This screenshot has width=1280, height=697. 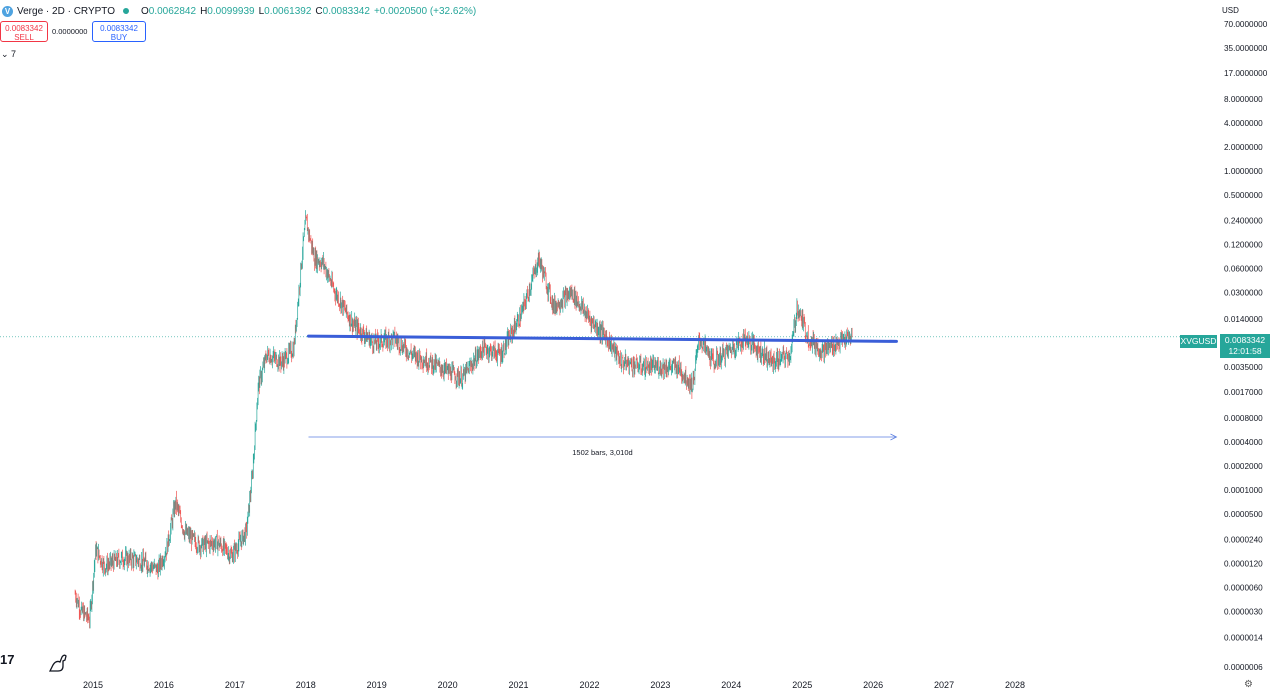 What do you see at coordinates (1243, 99) in the screenshot?
I see `y-tick-label: 8.0000000` at bounding box center [1243, 99].